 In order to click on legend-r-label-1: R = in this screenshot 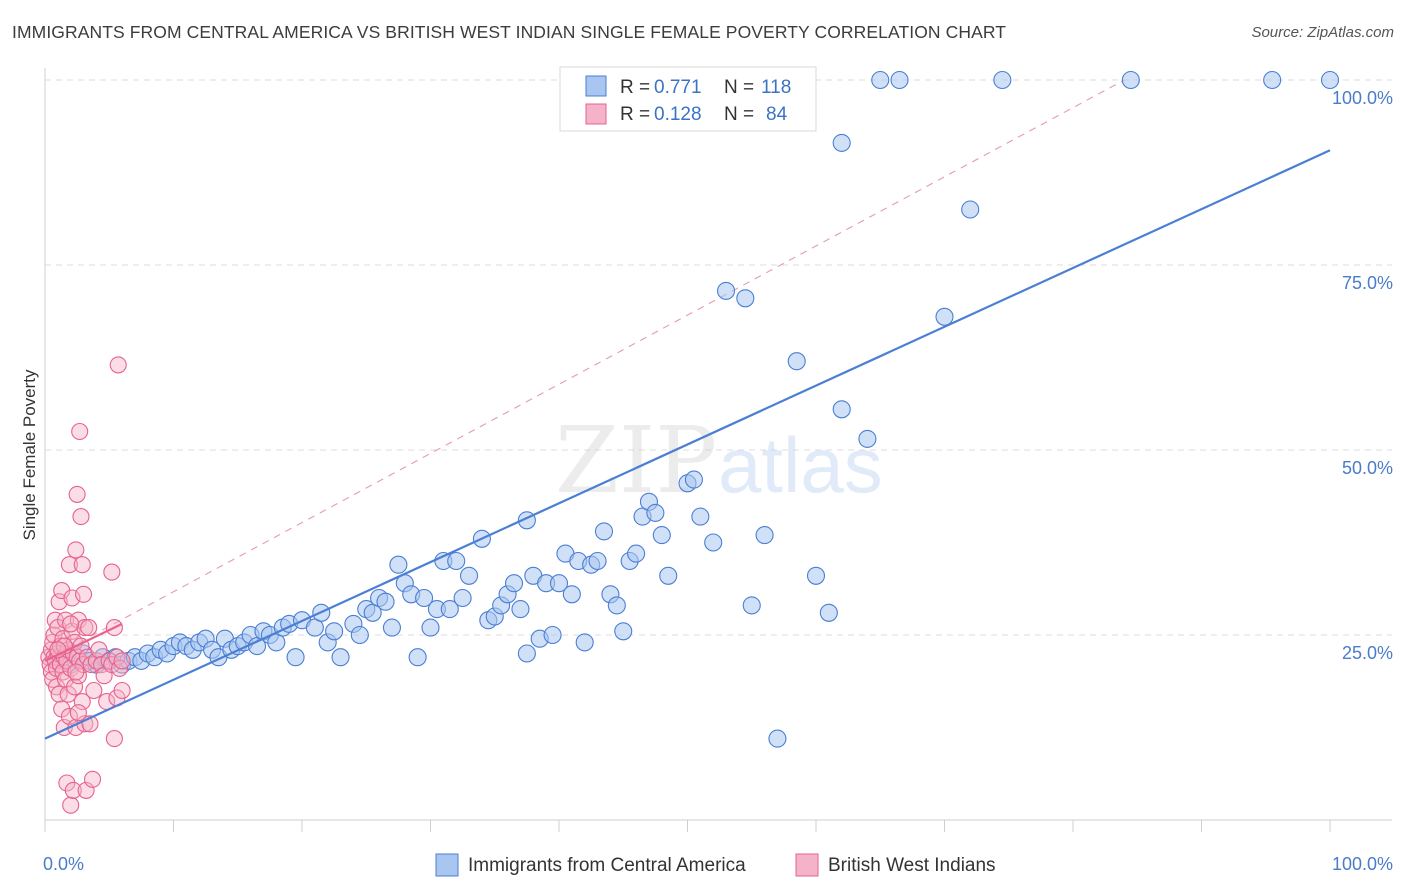, I will do `click(635, 87)`.